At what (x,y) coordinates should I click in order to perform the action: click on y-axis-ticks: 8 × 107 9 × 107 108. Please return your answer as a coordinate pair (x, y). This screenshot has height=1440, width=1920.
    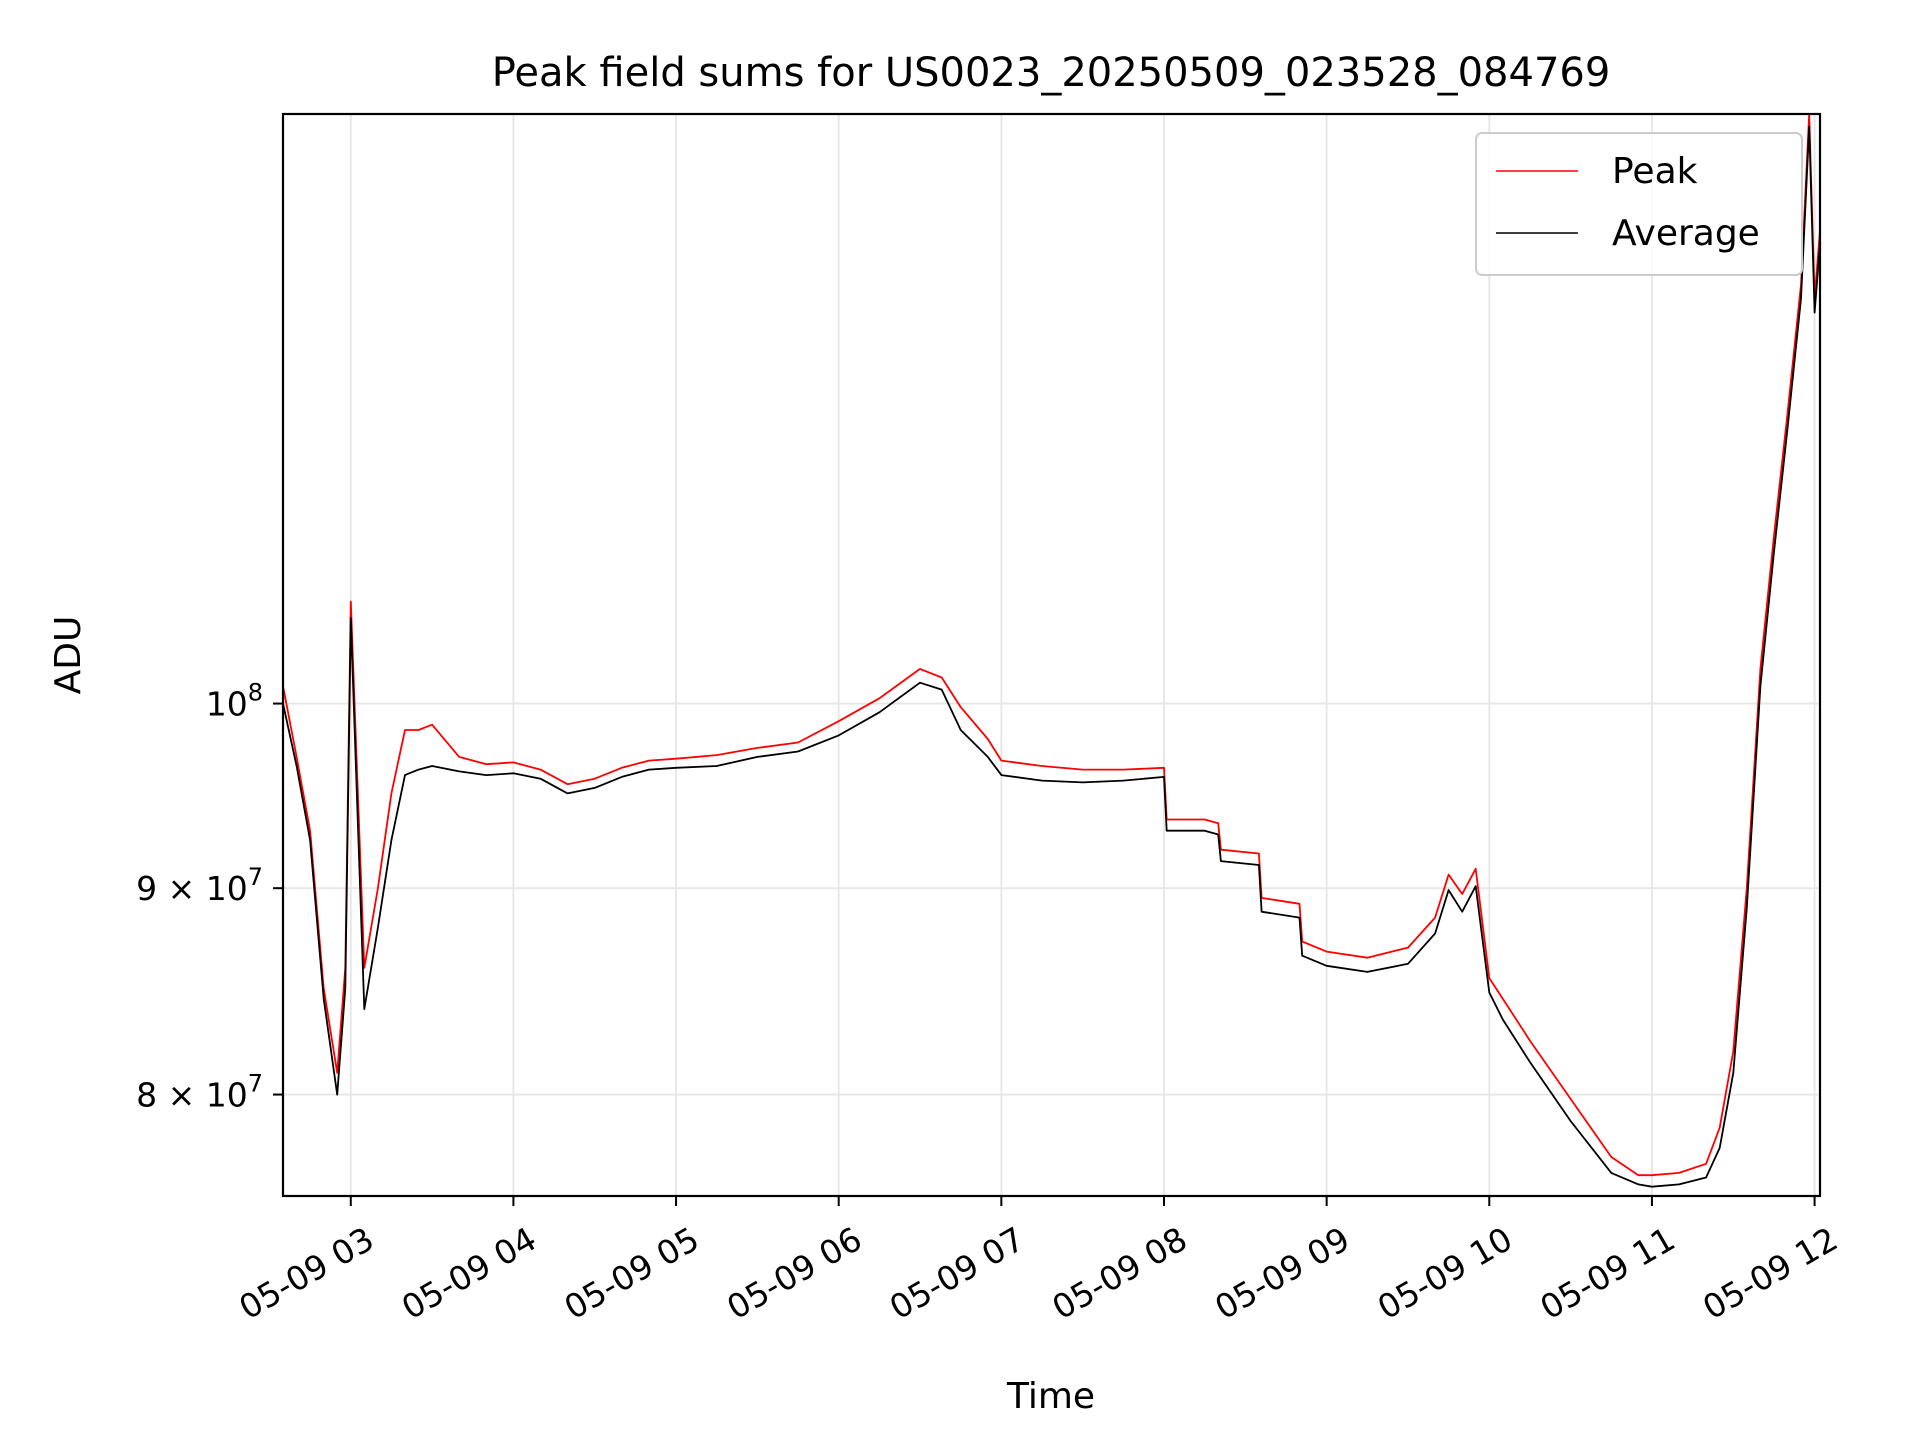
    Looking at the image, I should click on (209, 897).